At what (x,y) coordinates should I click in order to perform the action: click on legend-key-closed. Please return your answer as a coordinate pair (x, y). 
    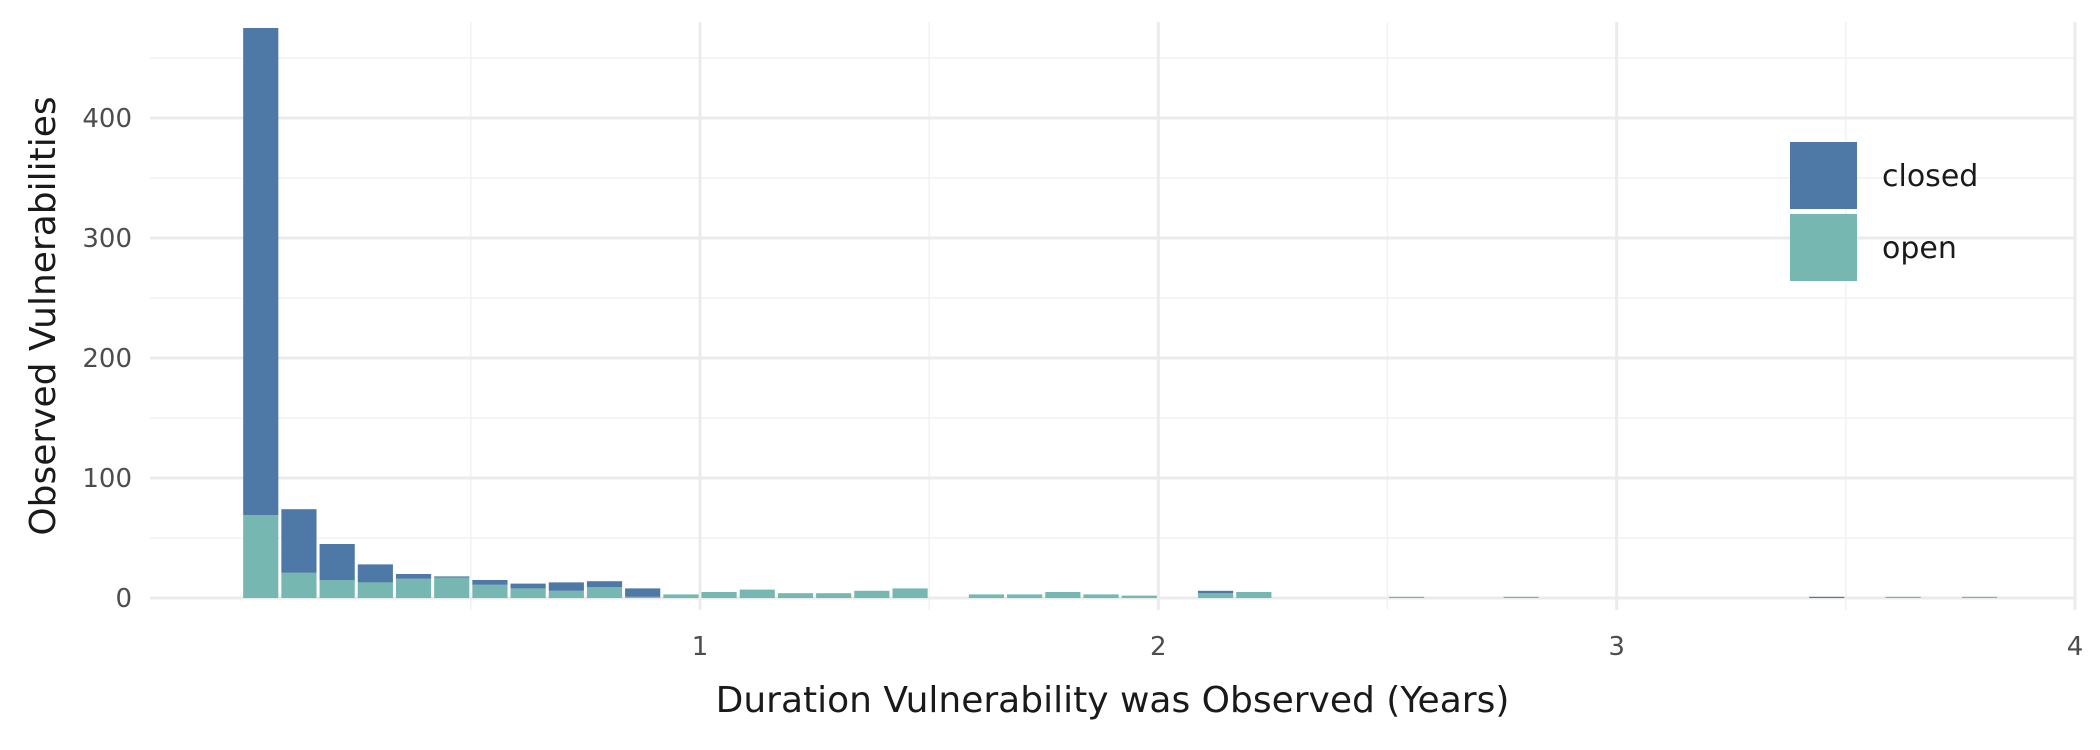
    Looking at the image, I should click on (1823, 175).